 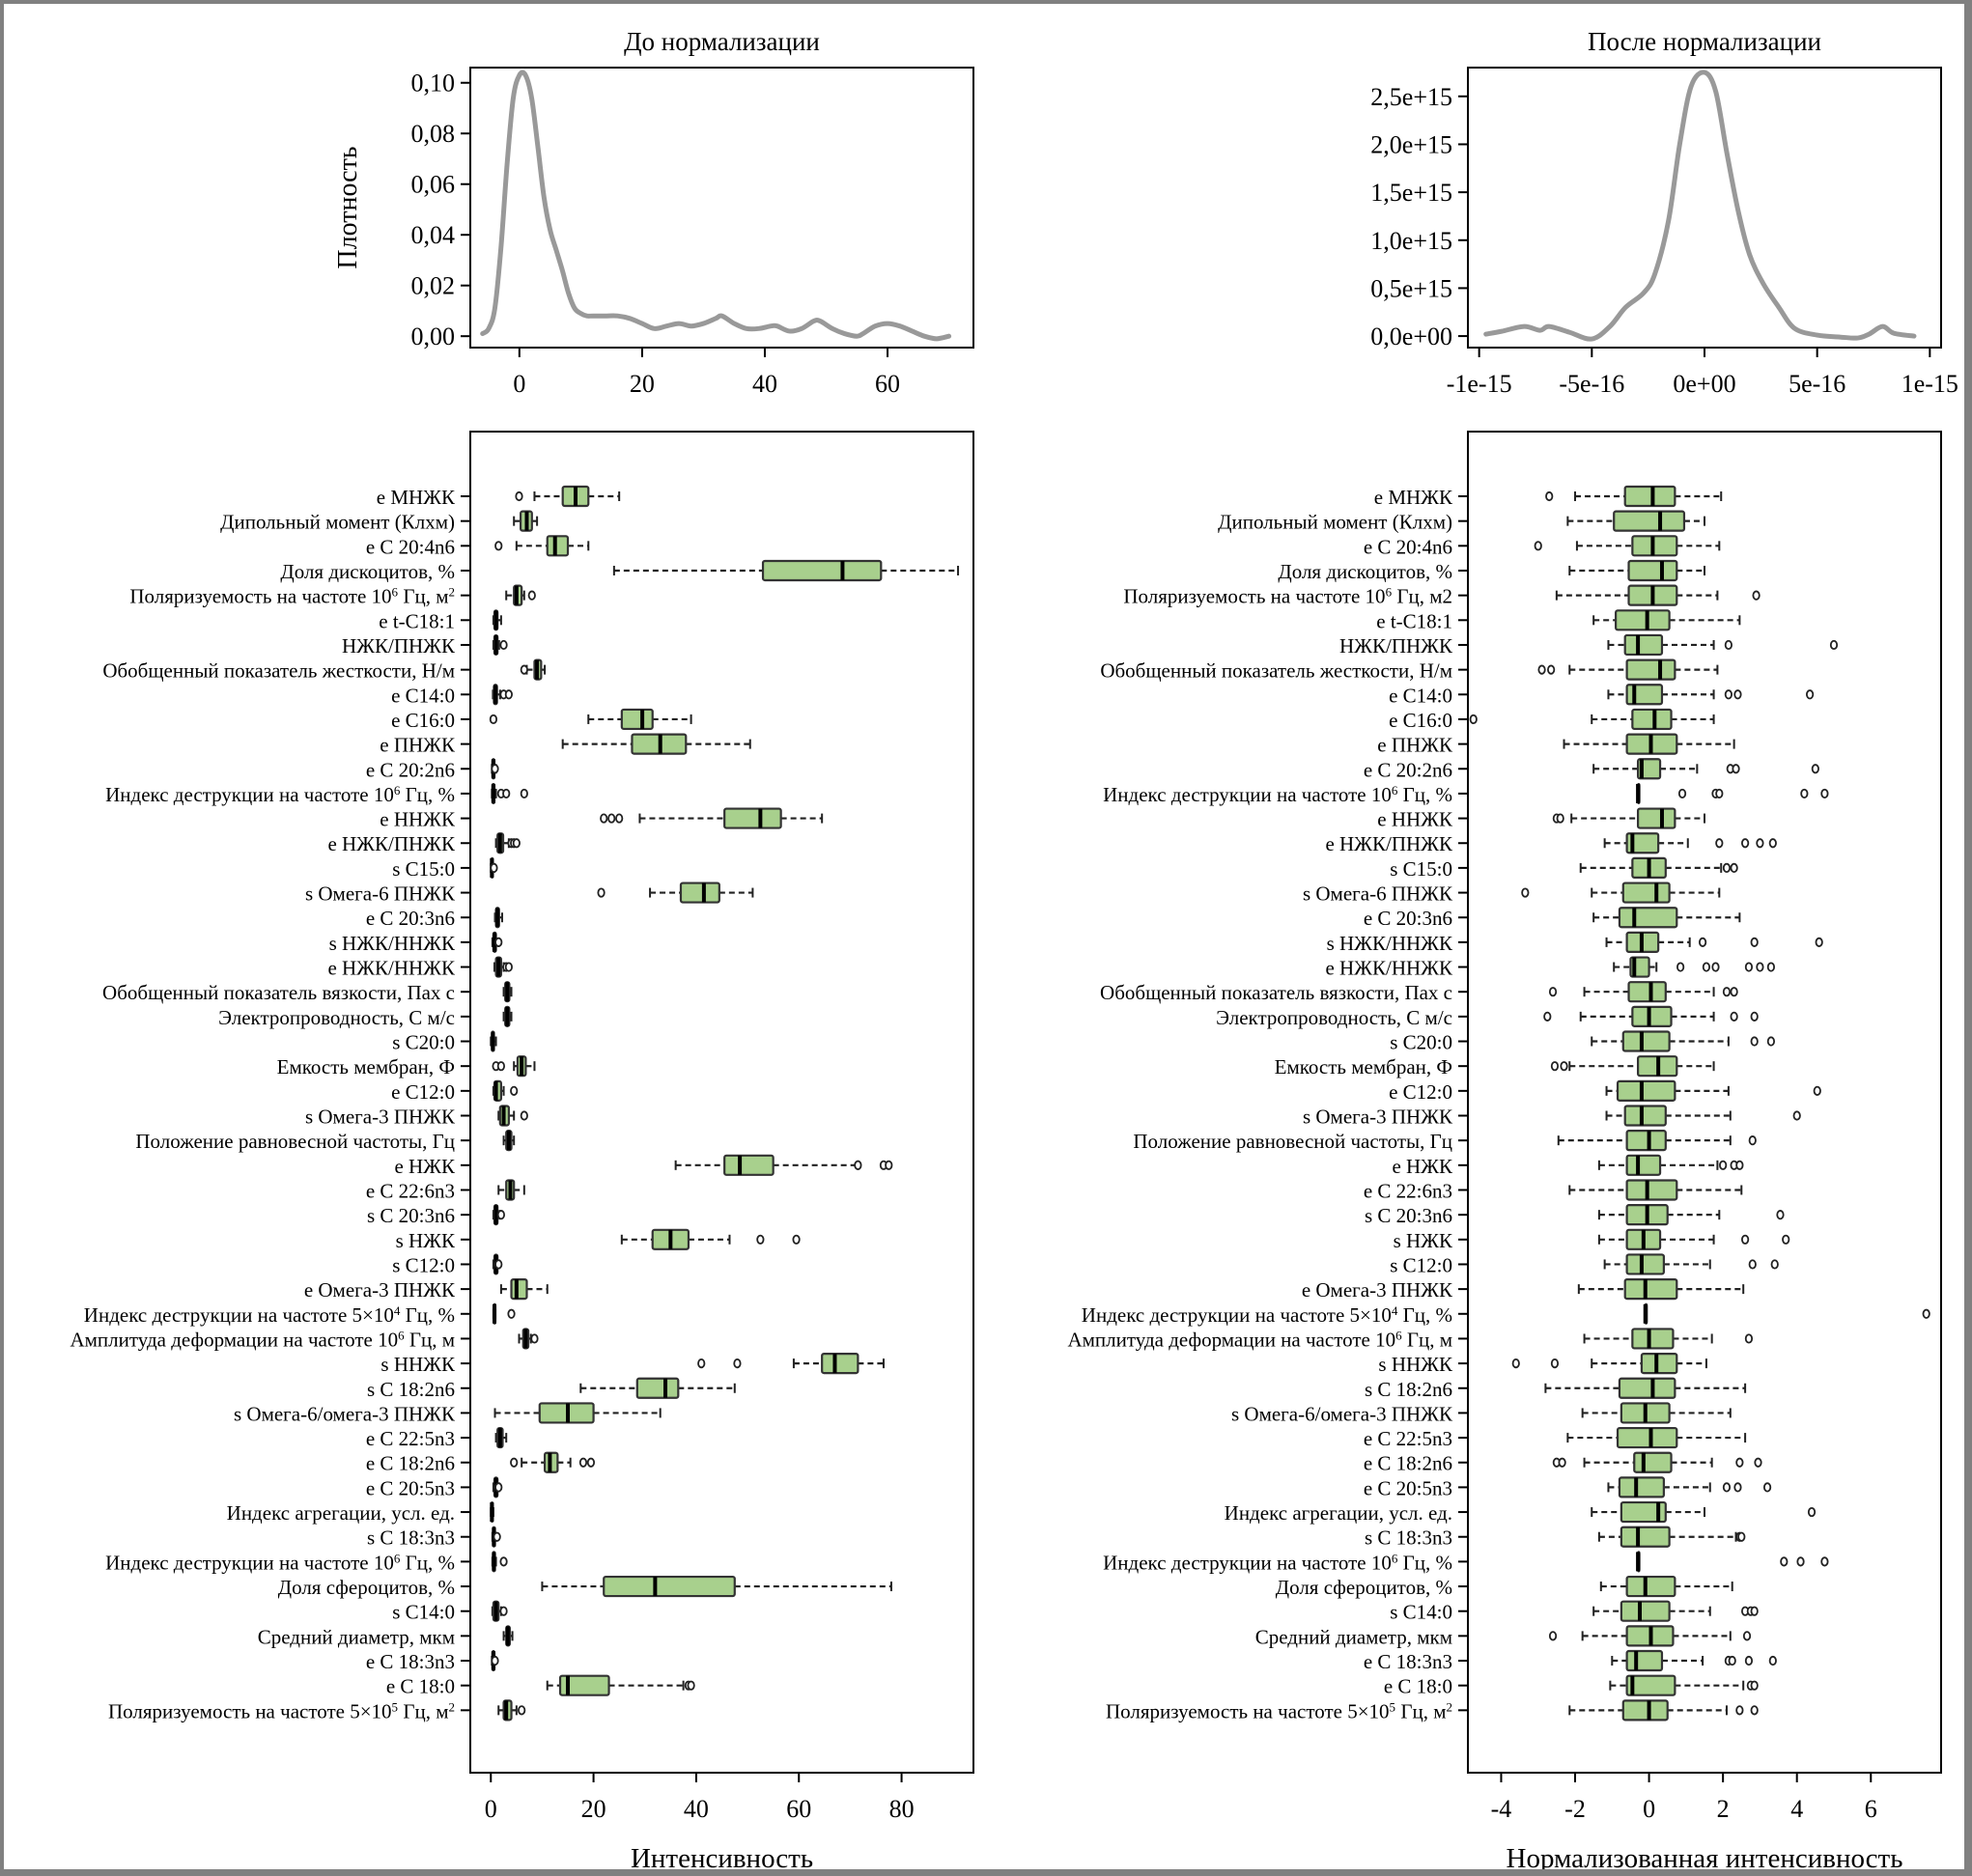 What do you see at coordinates (380, 1118) in the screenshot?
I see `y-tick-label: s Омега-3 ПНЖК` at bounding box center [380, 1118].